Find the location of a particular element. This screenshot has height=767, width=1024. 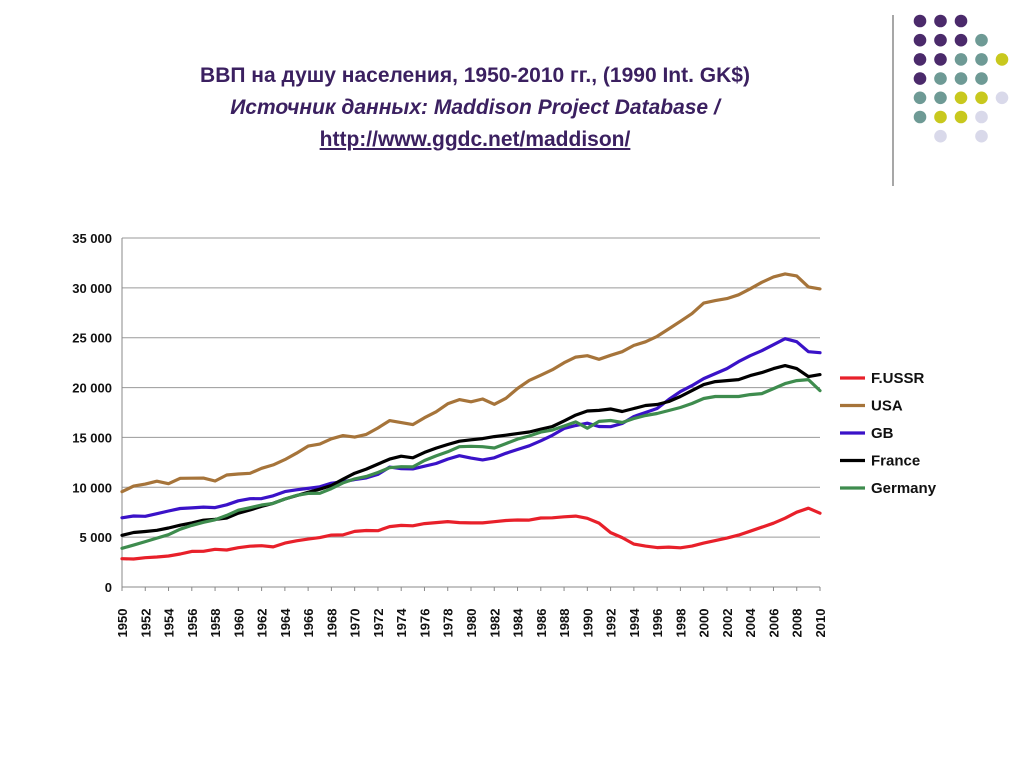

y-tick-label: 30 000 is located at coordinates (92, 288).